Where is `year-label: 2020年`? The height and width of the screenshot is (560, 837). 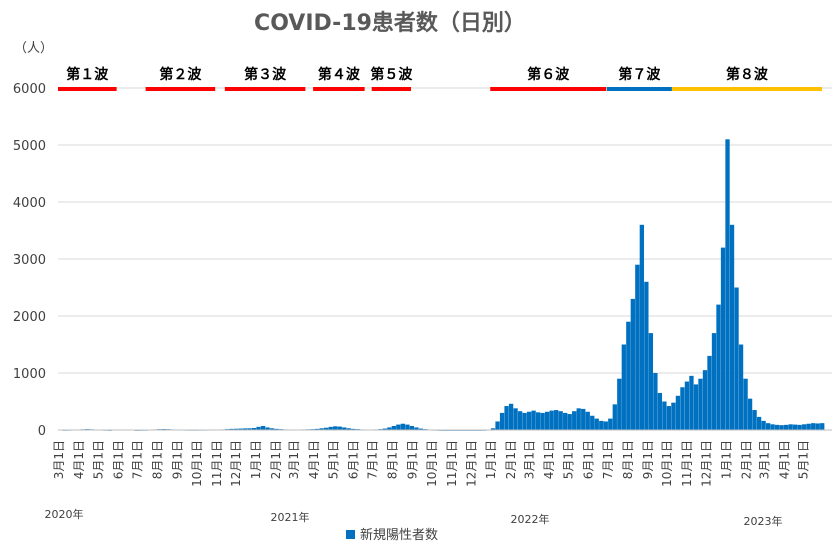 year-label: 2020年 is located at coordinates (64, 514).